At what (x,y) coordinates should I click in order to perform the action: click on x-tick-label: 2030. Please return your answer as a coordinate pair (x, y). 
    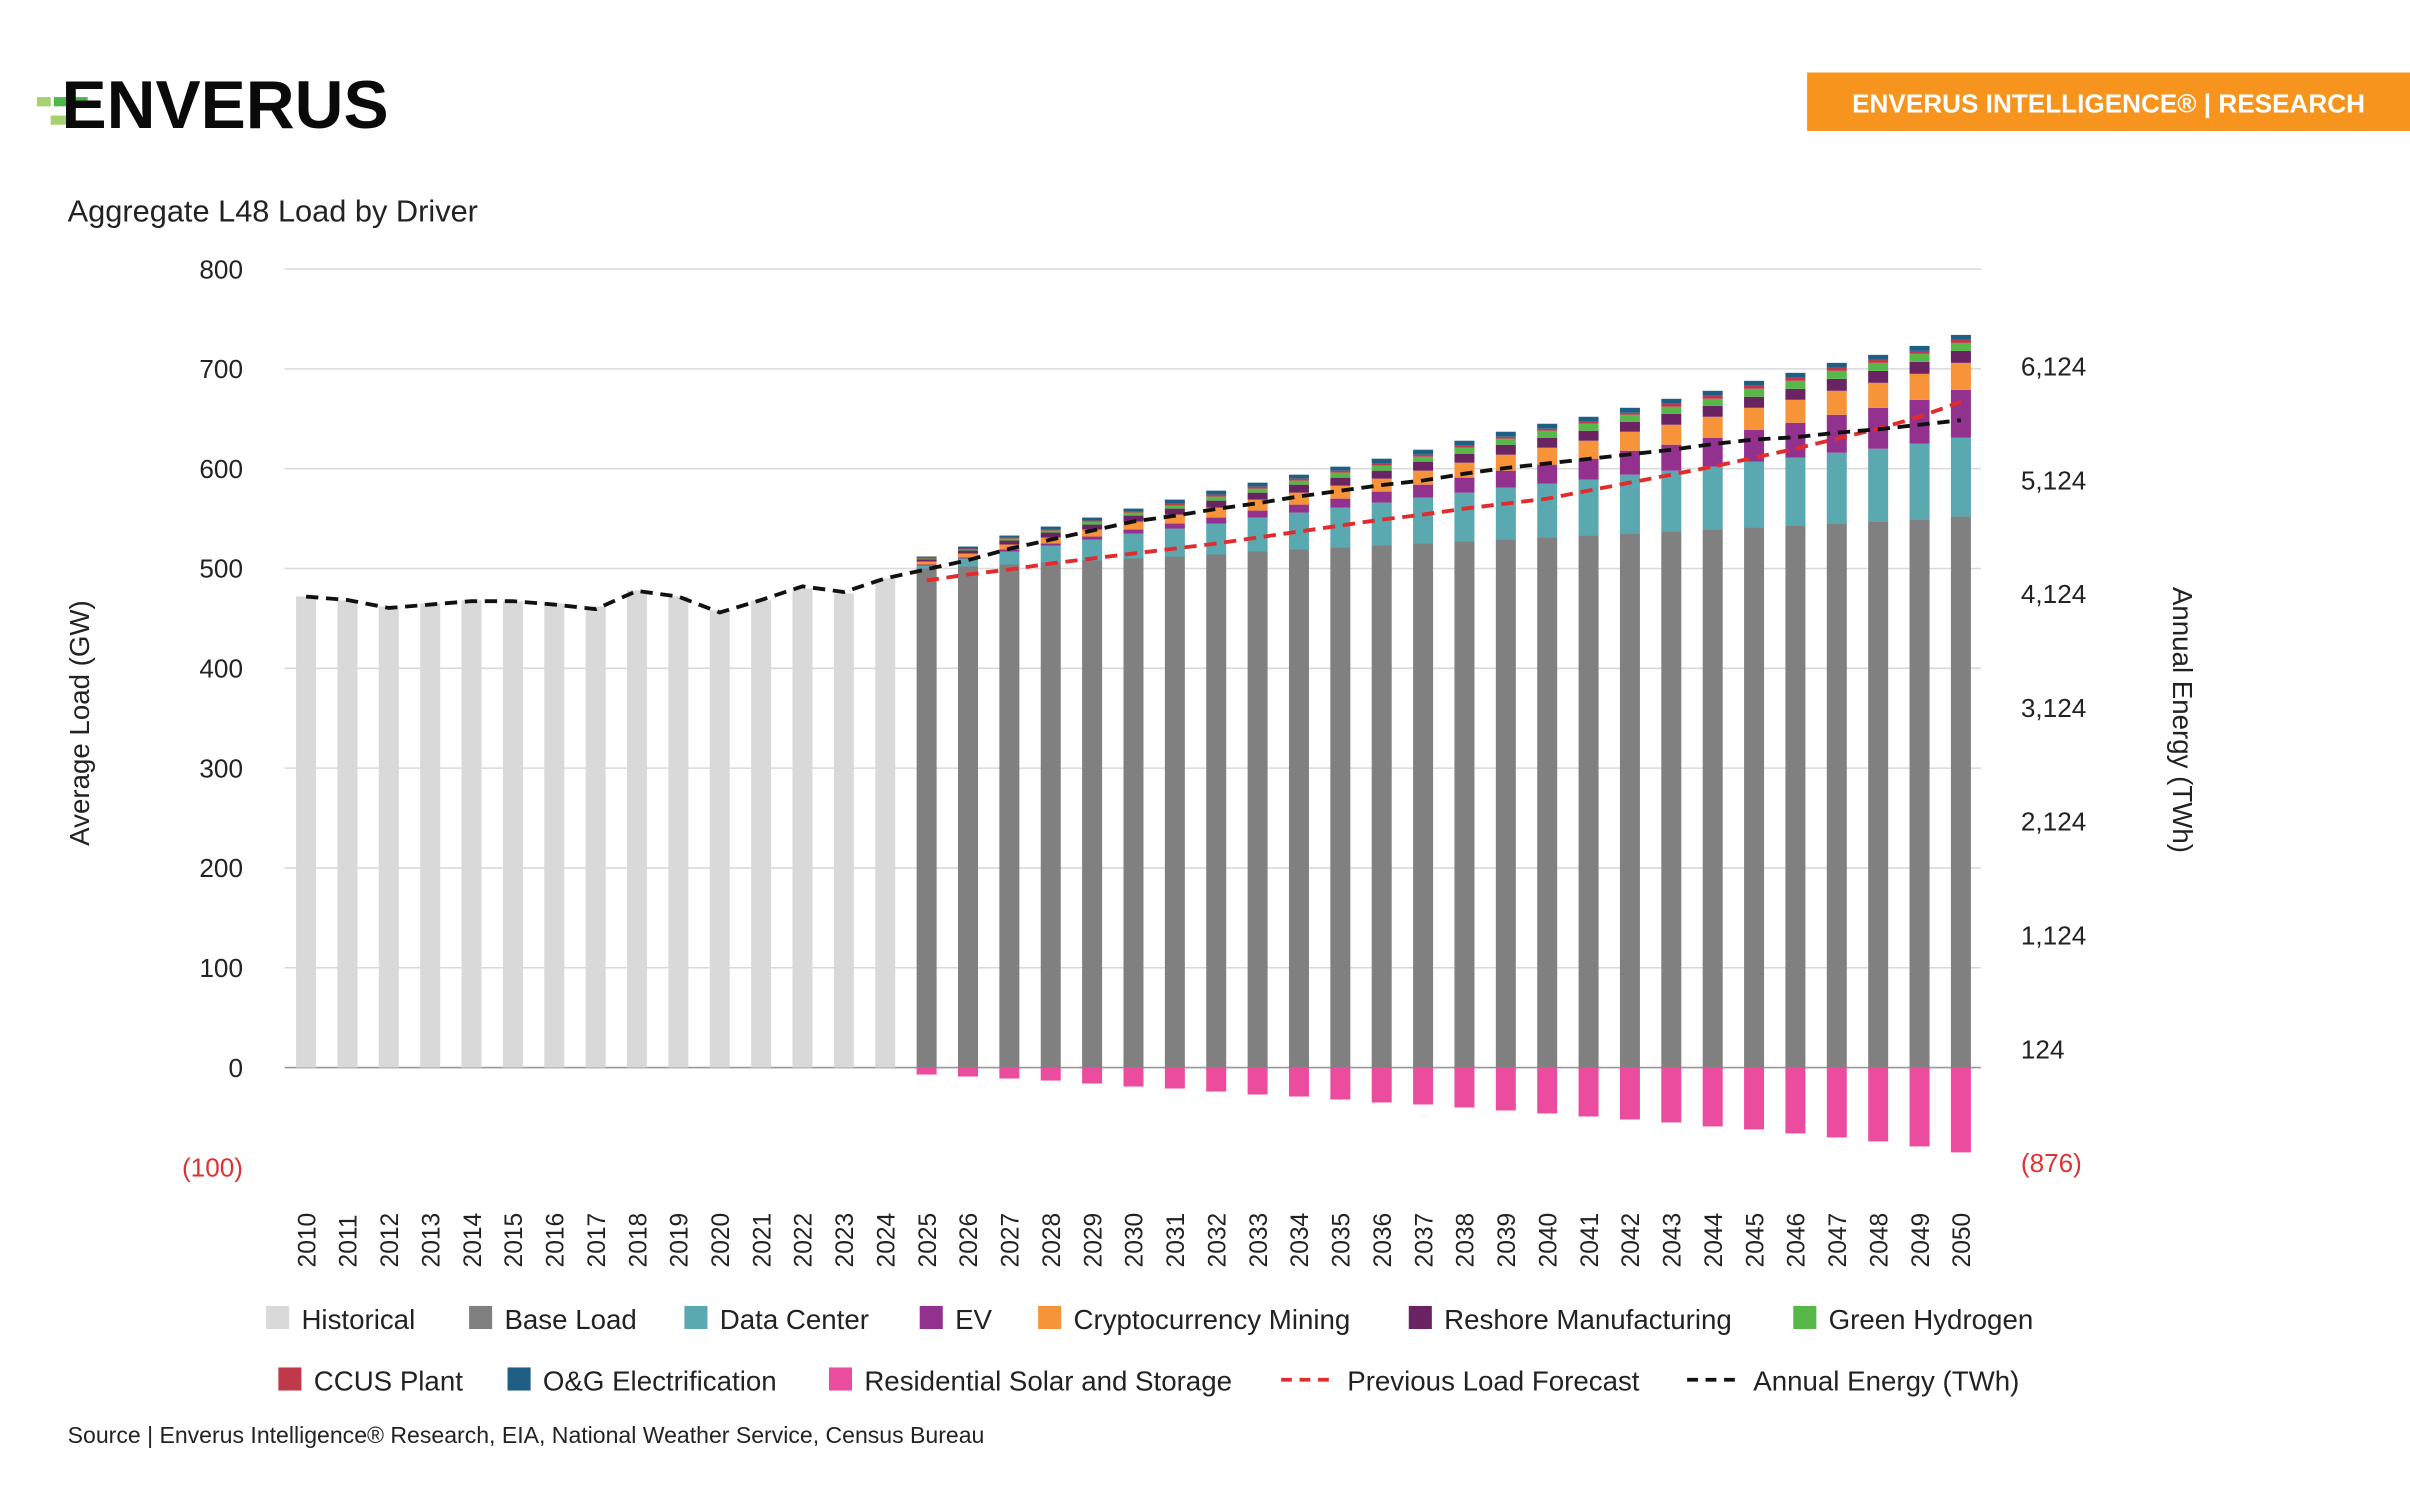
    Looking at the image, I should click on (1135, 1240).